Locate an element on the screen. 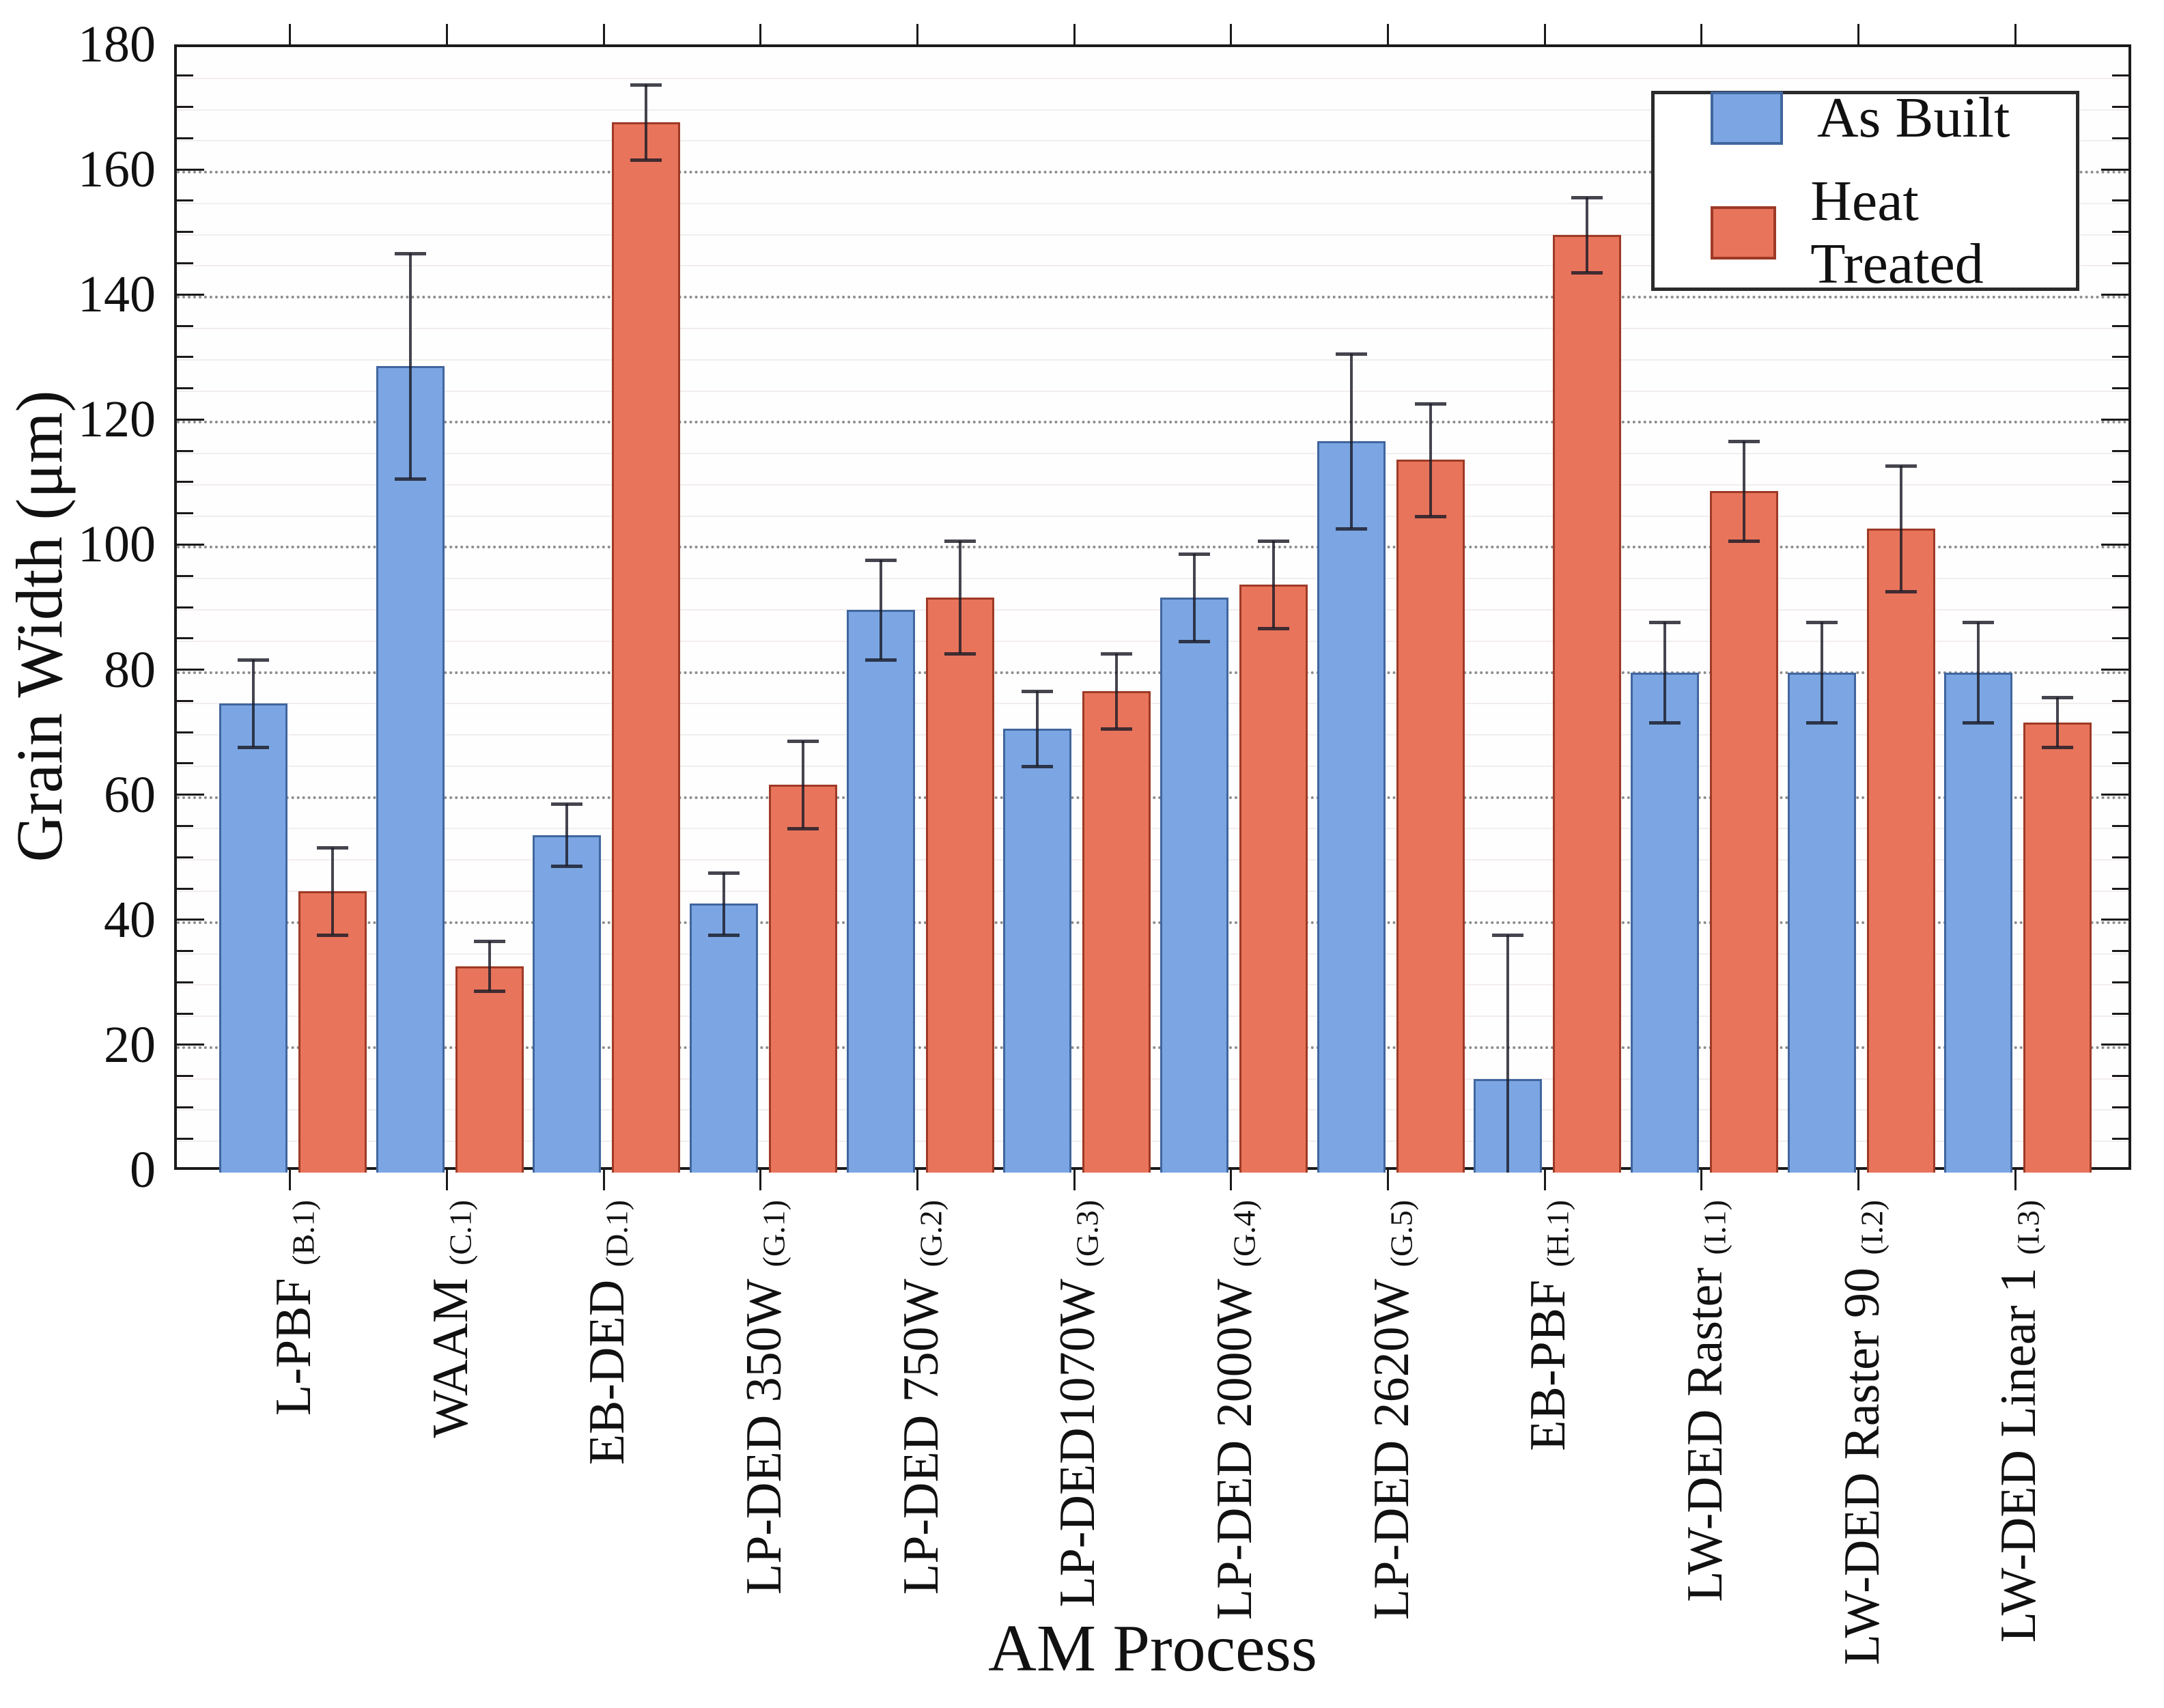 This screenshot has height=1708, width=2164. y-tick-label: 180 is located at coordinates (117, 44).